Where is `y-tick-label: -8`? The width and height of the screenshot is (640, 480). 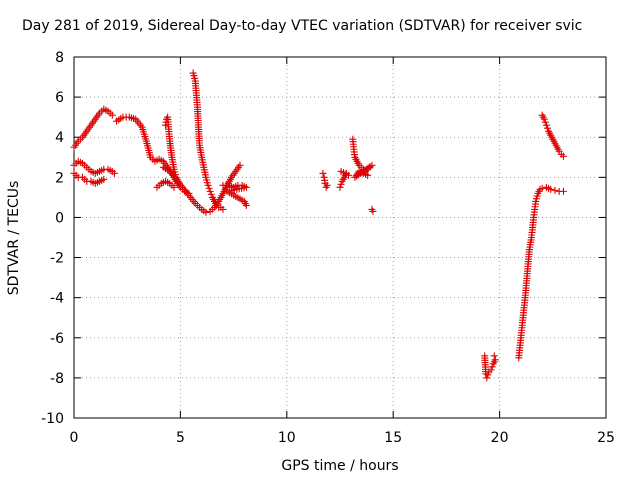 y-tick-label: -8 is located at coordinates (57, 379).